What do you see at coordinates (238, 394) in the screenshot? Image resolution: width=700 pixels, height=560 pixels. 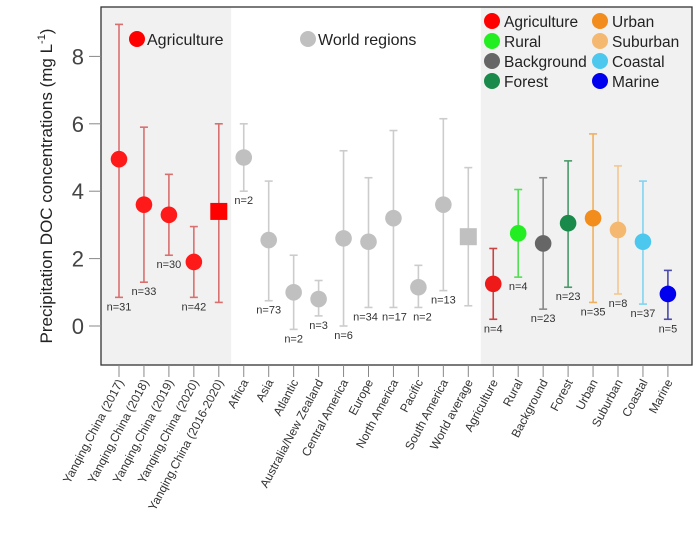 I see `x-tick-label: Africa` at bounding box center [238, 394].